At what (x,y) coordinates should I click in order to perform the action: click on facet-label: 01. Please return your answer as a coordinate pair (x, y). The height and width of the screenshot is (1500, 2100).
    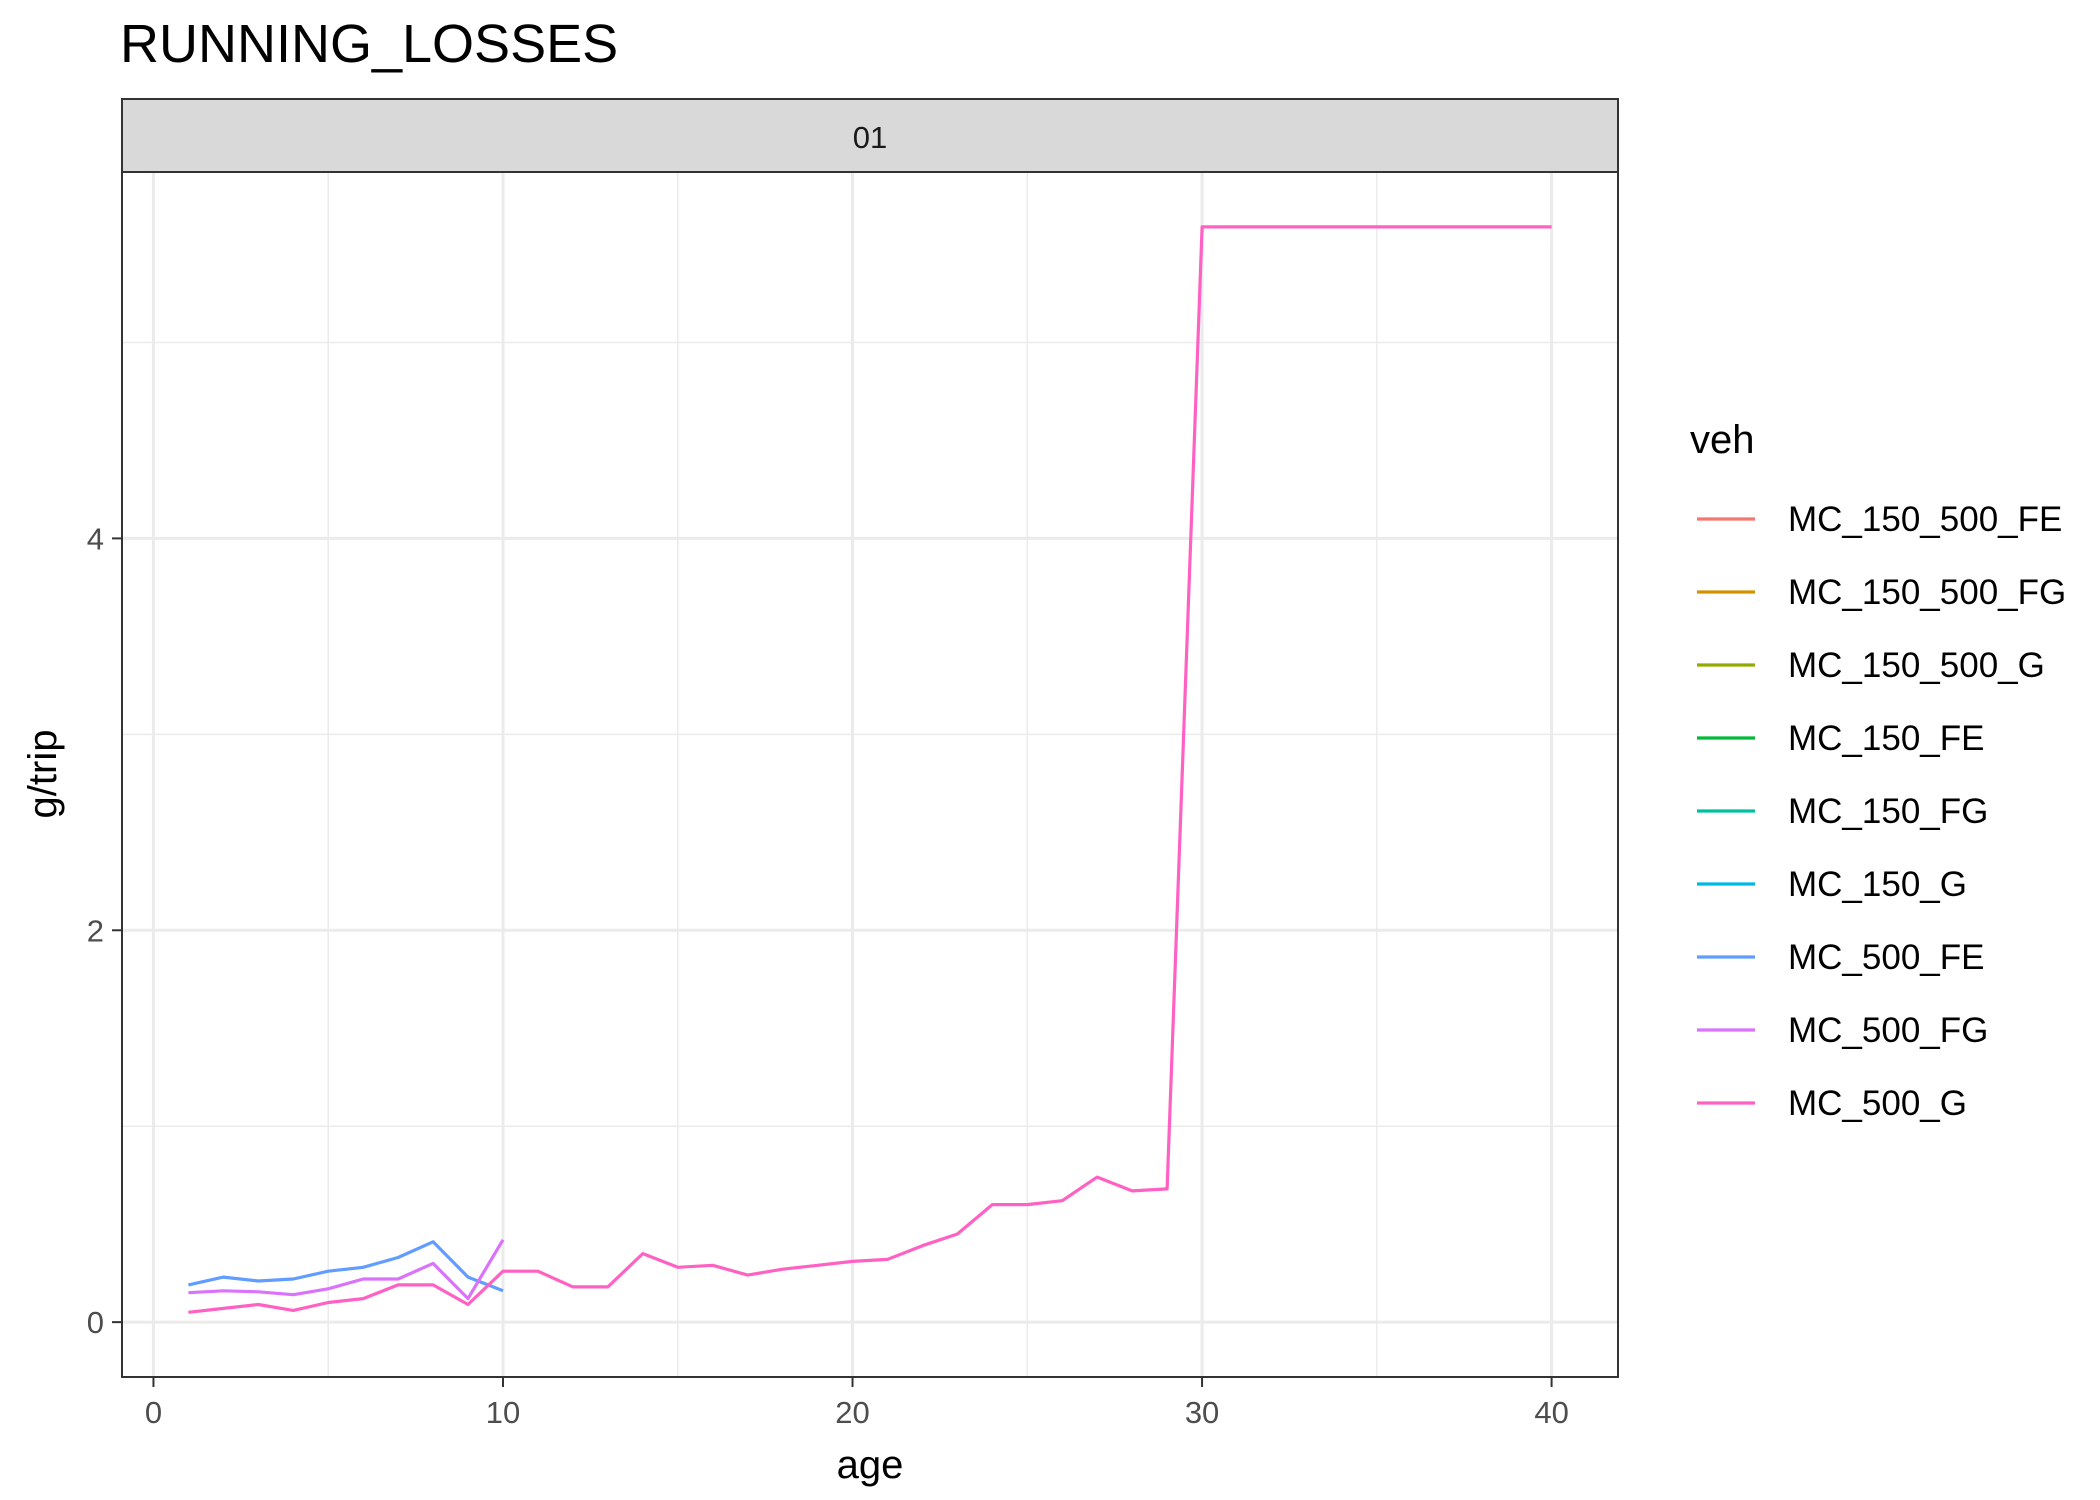
    Looking at the image, I should click on (870, 137).